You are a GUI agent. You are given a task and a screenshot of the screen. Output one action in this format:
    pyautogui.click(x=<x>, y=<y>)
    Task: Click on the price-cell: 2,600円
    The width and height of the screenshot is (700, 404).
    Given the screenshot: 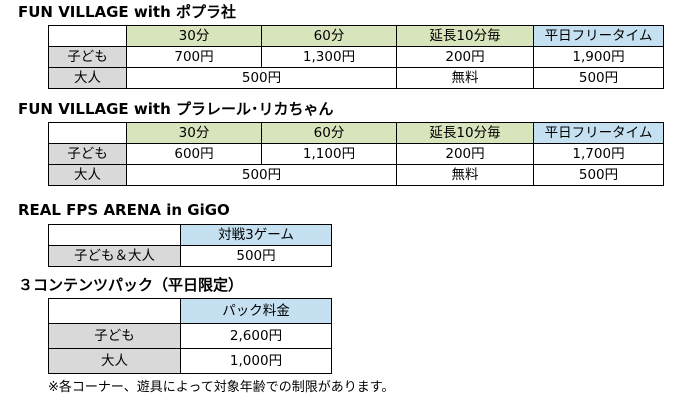 What is the action you would take?
    pyautogui.click(x=256, y=336)
    